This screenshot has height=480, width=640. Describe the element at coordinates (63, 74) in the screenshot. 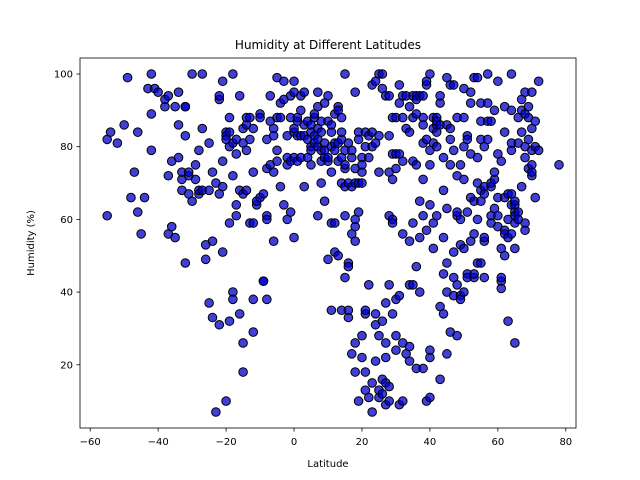

I see `y-tick-label: 100` at that location.